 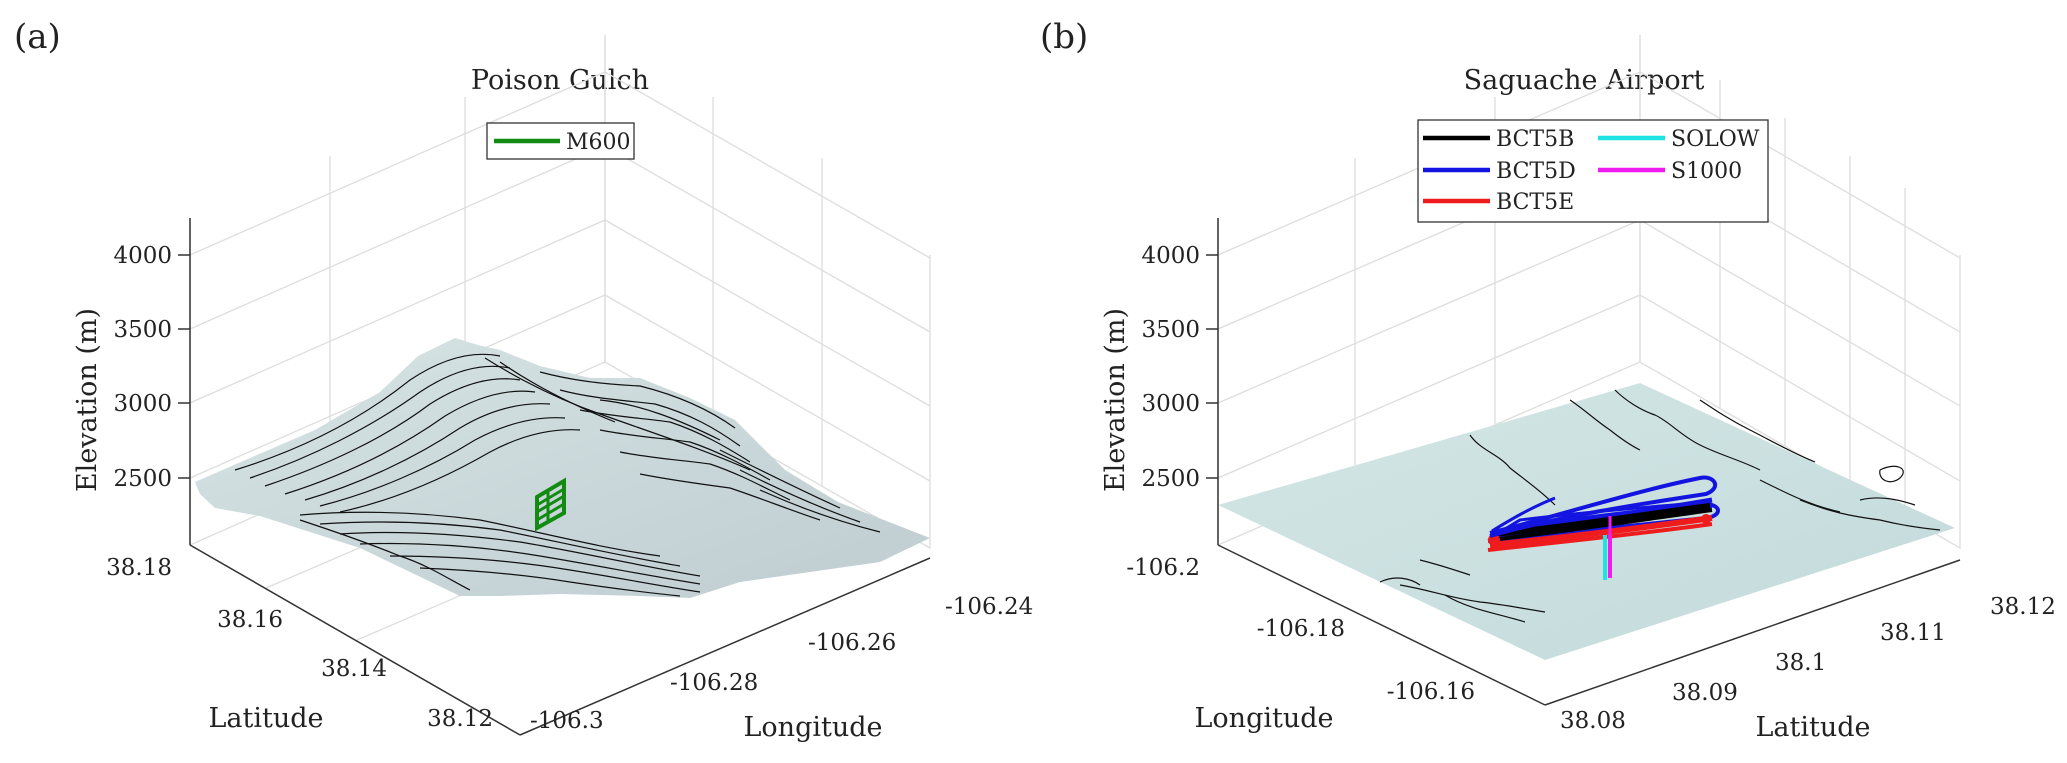 What do you see at coordinates (1170, 330) in the screenshot?
I see `panel-b-ztick: 3500` at bounding box center [1170, 330].